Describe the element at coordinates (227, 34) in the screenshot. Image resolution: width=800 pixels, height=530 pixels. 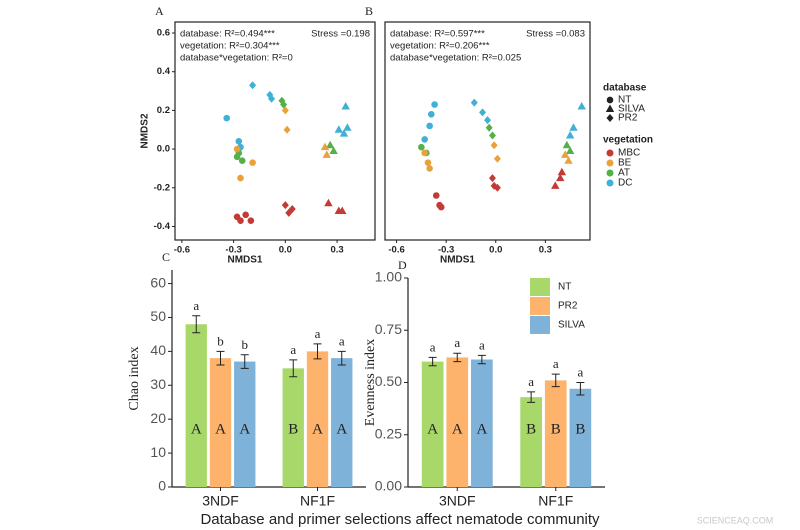
I see `annotation: database: R²=0.494***` at that location.